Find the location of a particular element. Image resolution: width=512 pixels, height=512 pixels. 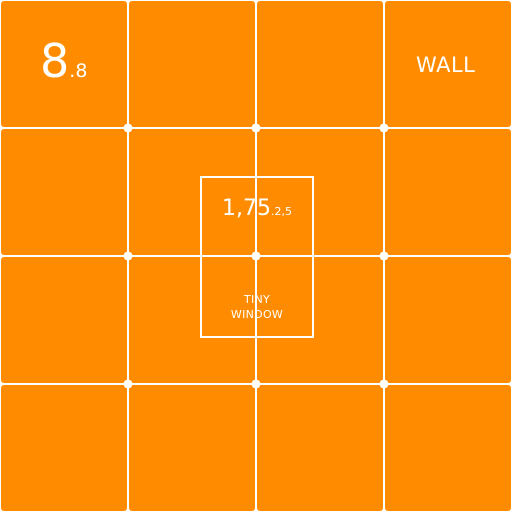

window-dimension: 1,75.2,5 is located at coordinates (257, 209).